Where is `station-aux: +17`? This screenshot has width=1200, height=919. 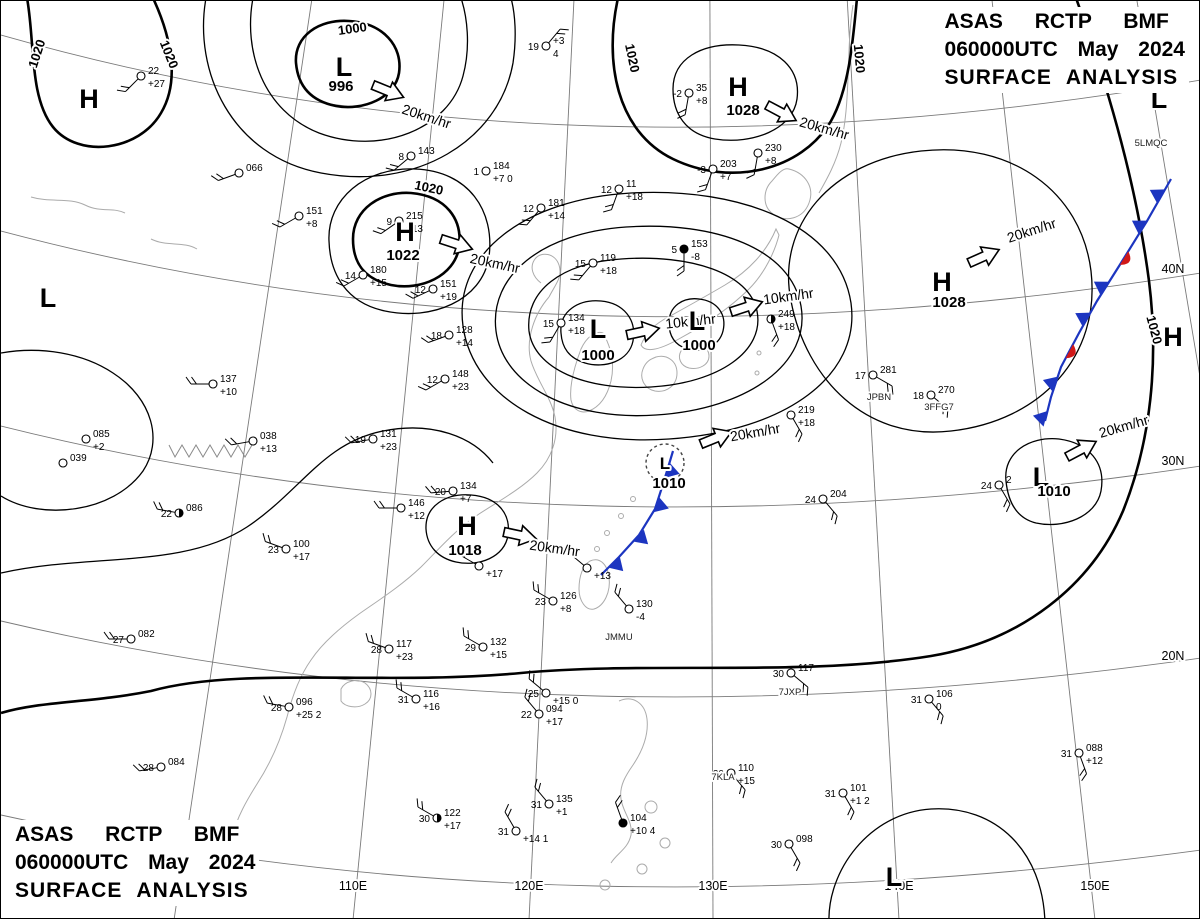
station-aux: +17 is located at coordinates (554, 722).